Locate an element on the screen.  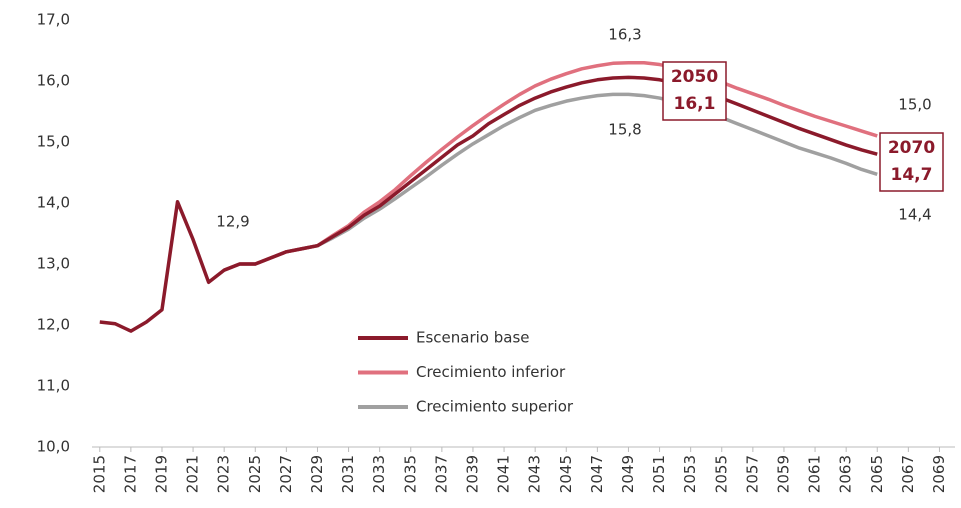
annotation: 14,4 is located at coordinates (914, 215).